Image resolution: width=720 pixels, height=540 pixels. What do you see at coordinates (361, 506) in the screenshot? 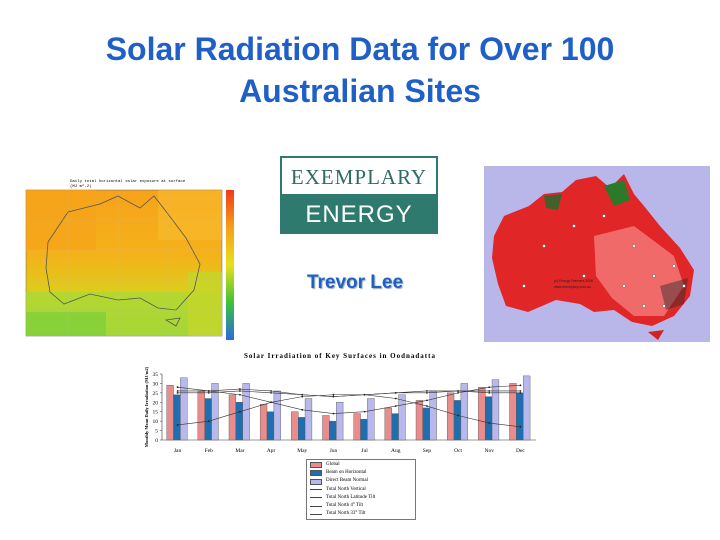
I see `legend-item-north-4-tilt: Total North 4° Tilt` at bounding box center [361, 506].